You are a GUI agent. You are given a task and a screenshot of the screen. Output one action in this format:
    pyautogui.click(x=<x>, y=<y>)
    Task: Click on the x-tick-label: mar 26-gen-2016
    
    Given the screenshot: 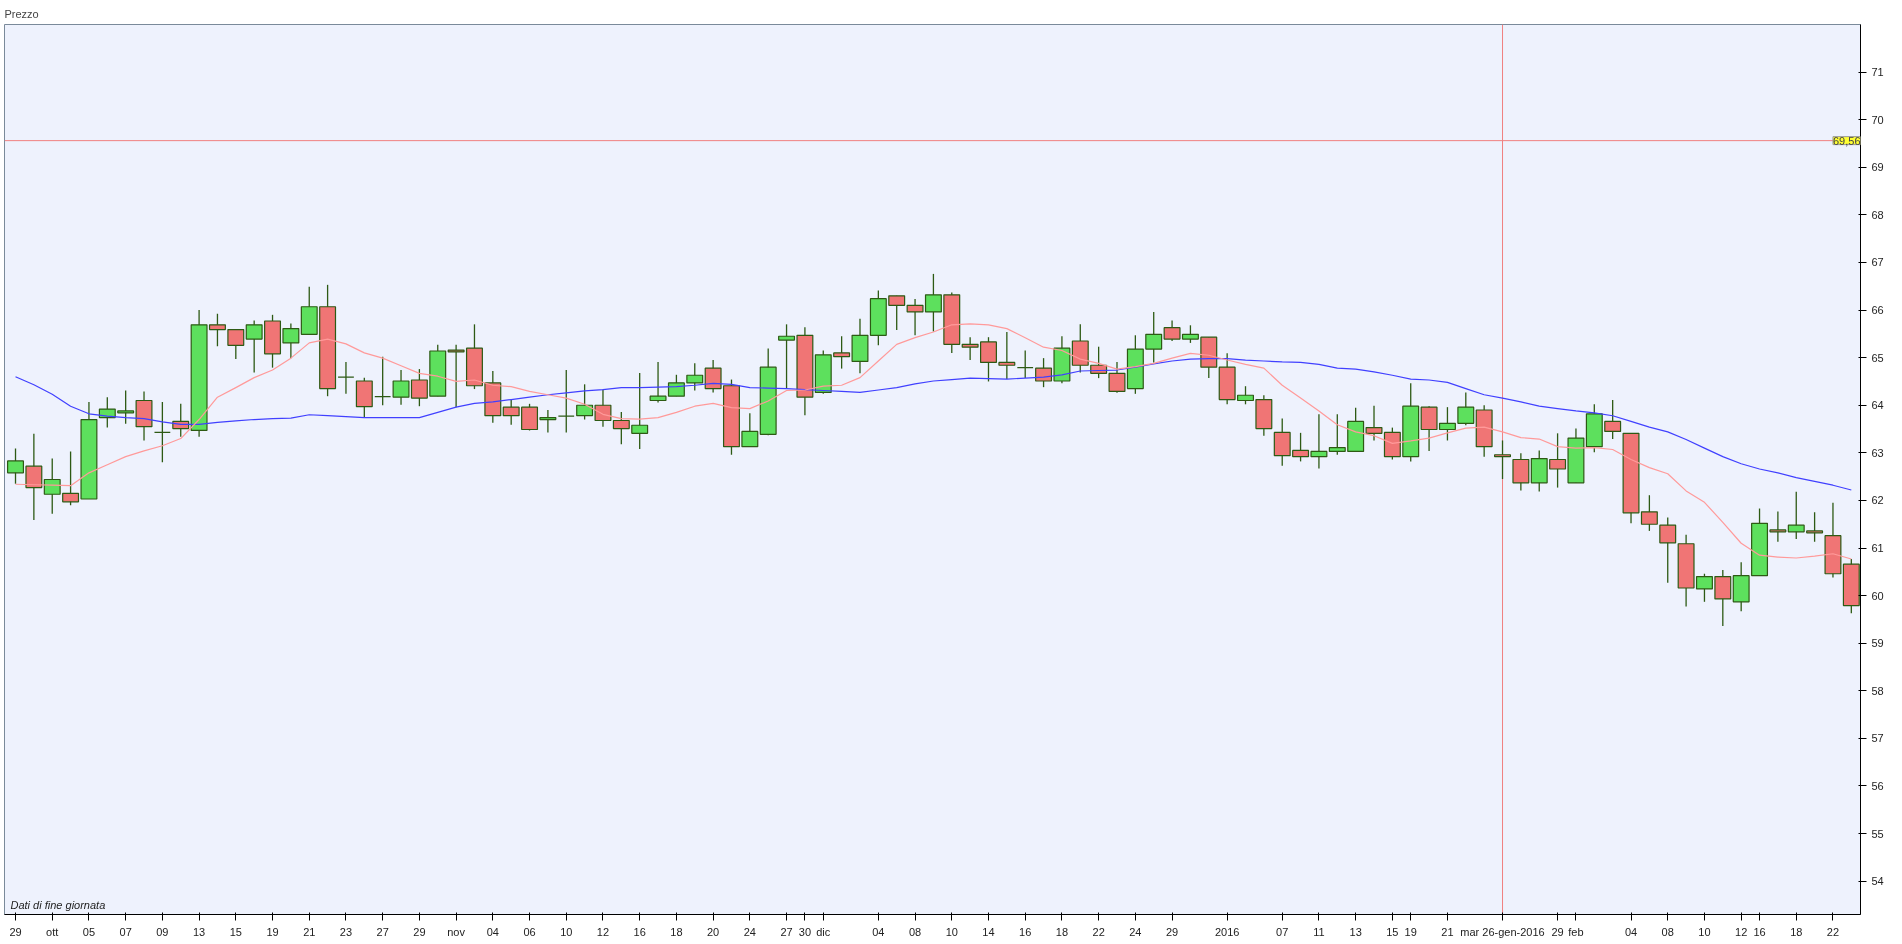 What is the action you would take?
    pyautogui.click(x=1502, y=931)
    